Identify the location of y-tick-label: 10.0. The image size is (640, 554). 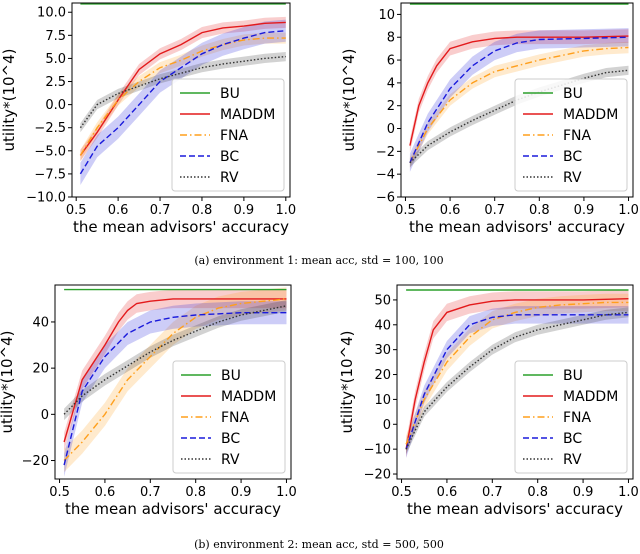
(51, 13).